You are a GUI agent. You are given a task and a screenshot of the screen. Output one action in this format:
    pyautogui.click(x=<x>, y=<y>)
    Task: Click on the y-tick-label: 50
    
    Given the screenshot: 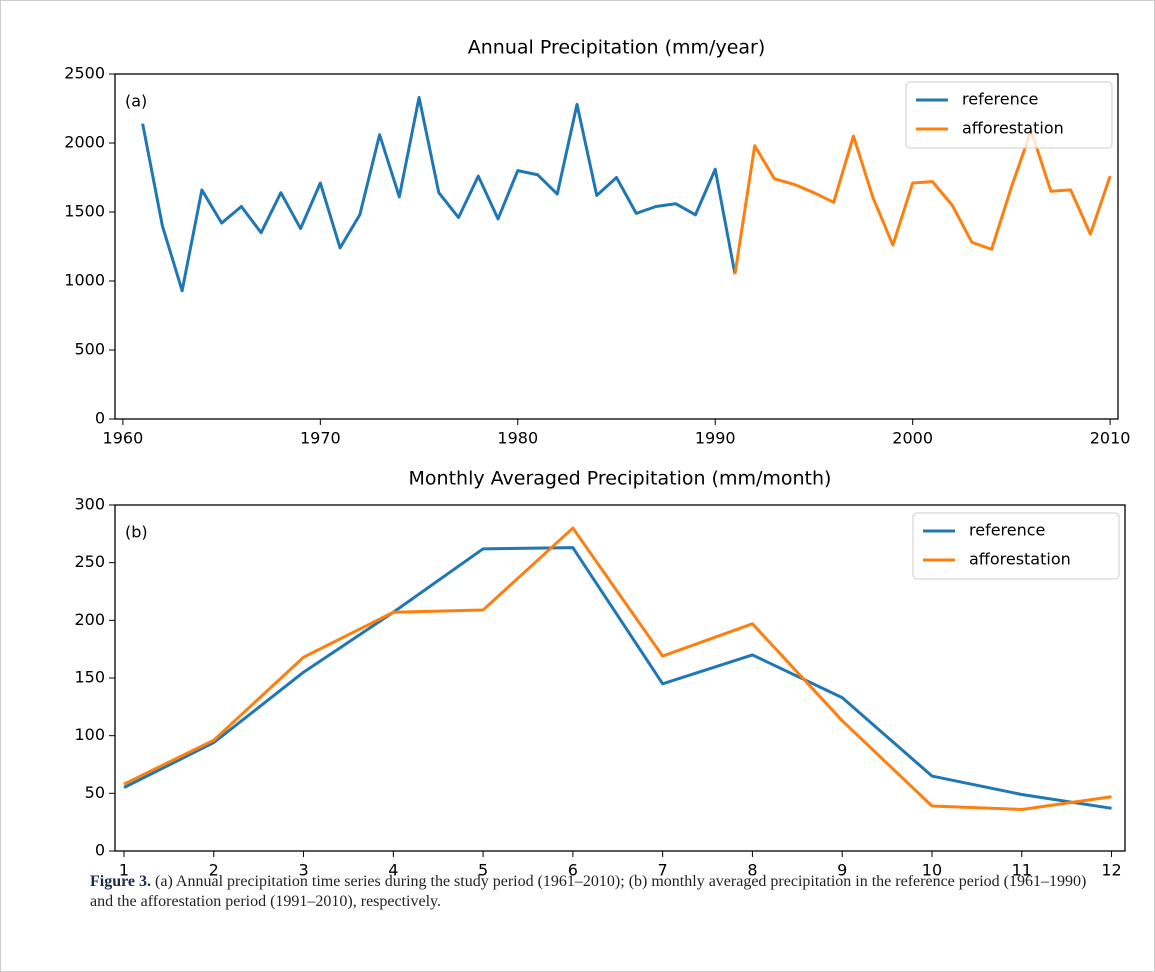 What is the action you would take?
    pyautogui.click(x=95, y=792)
    